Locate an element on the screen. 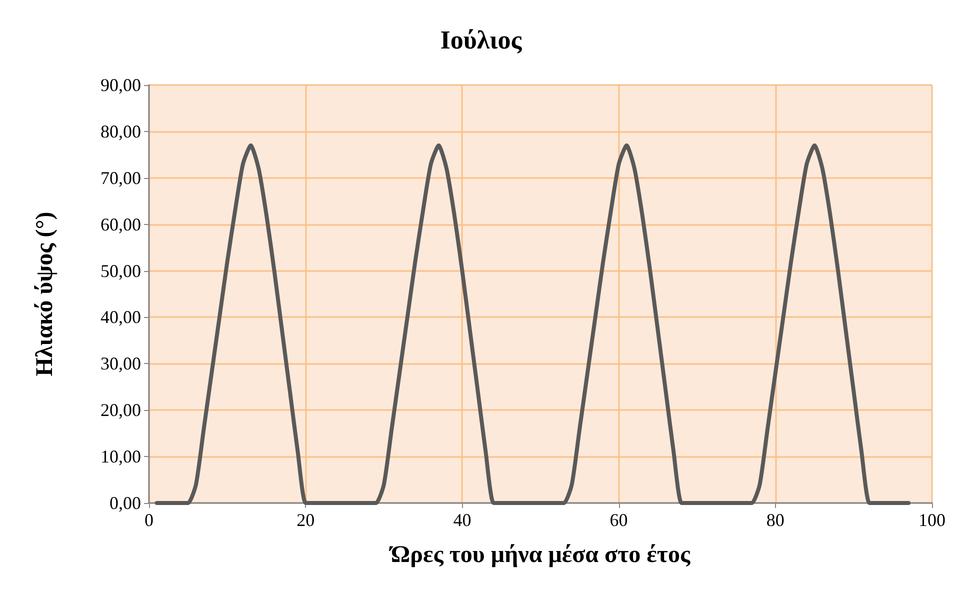 This screenshot has height=607, width=962. y-tick-label: 50,00 is located at coordinates (120, 270).